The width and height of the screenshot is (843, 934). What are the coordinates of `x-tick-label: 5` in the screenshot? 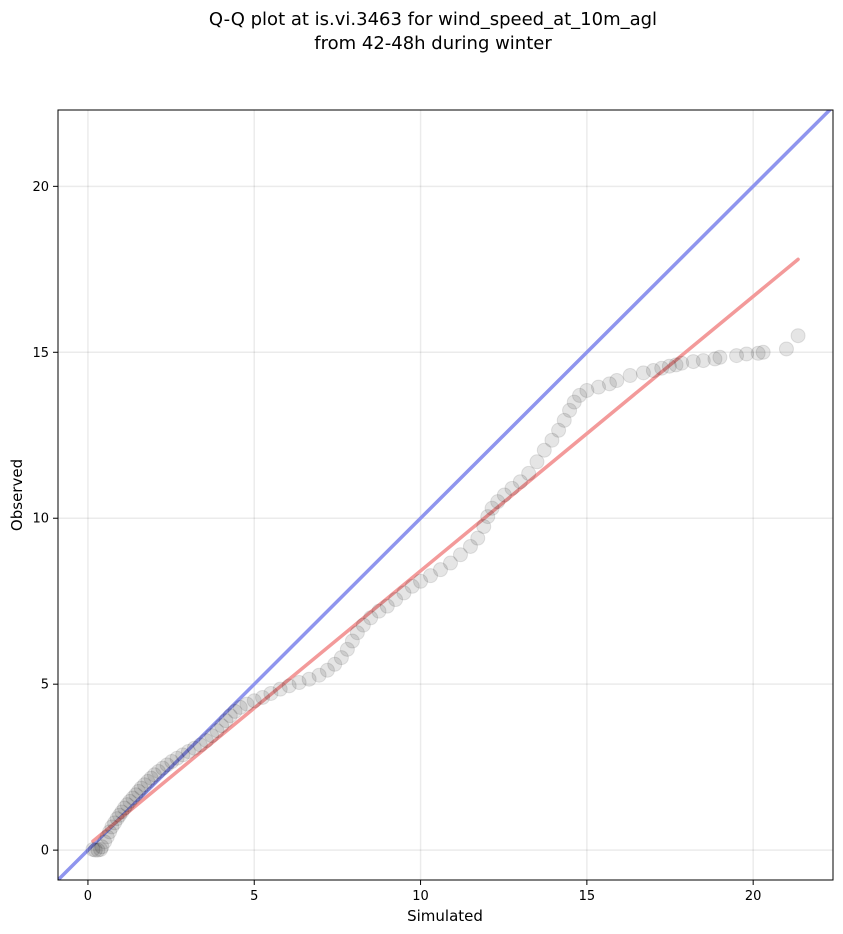 It's located at (254, 896).